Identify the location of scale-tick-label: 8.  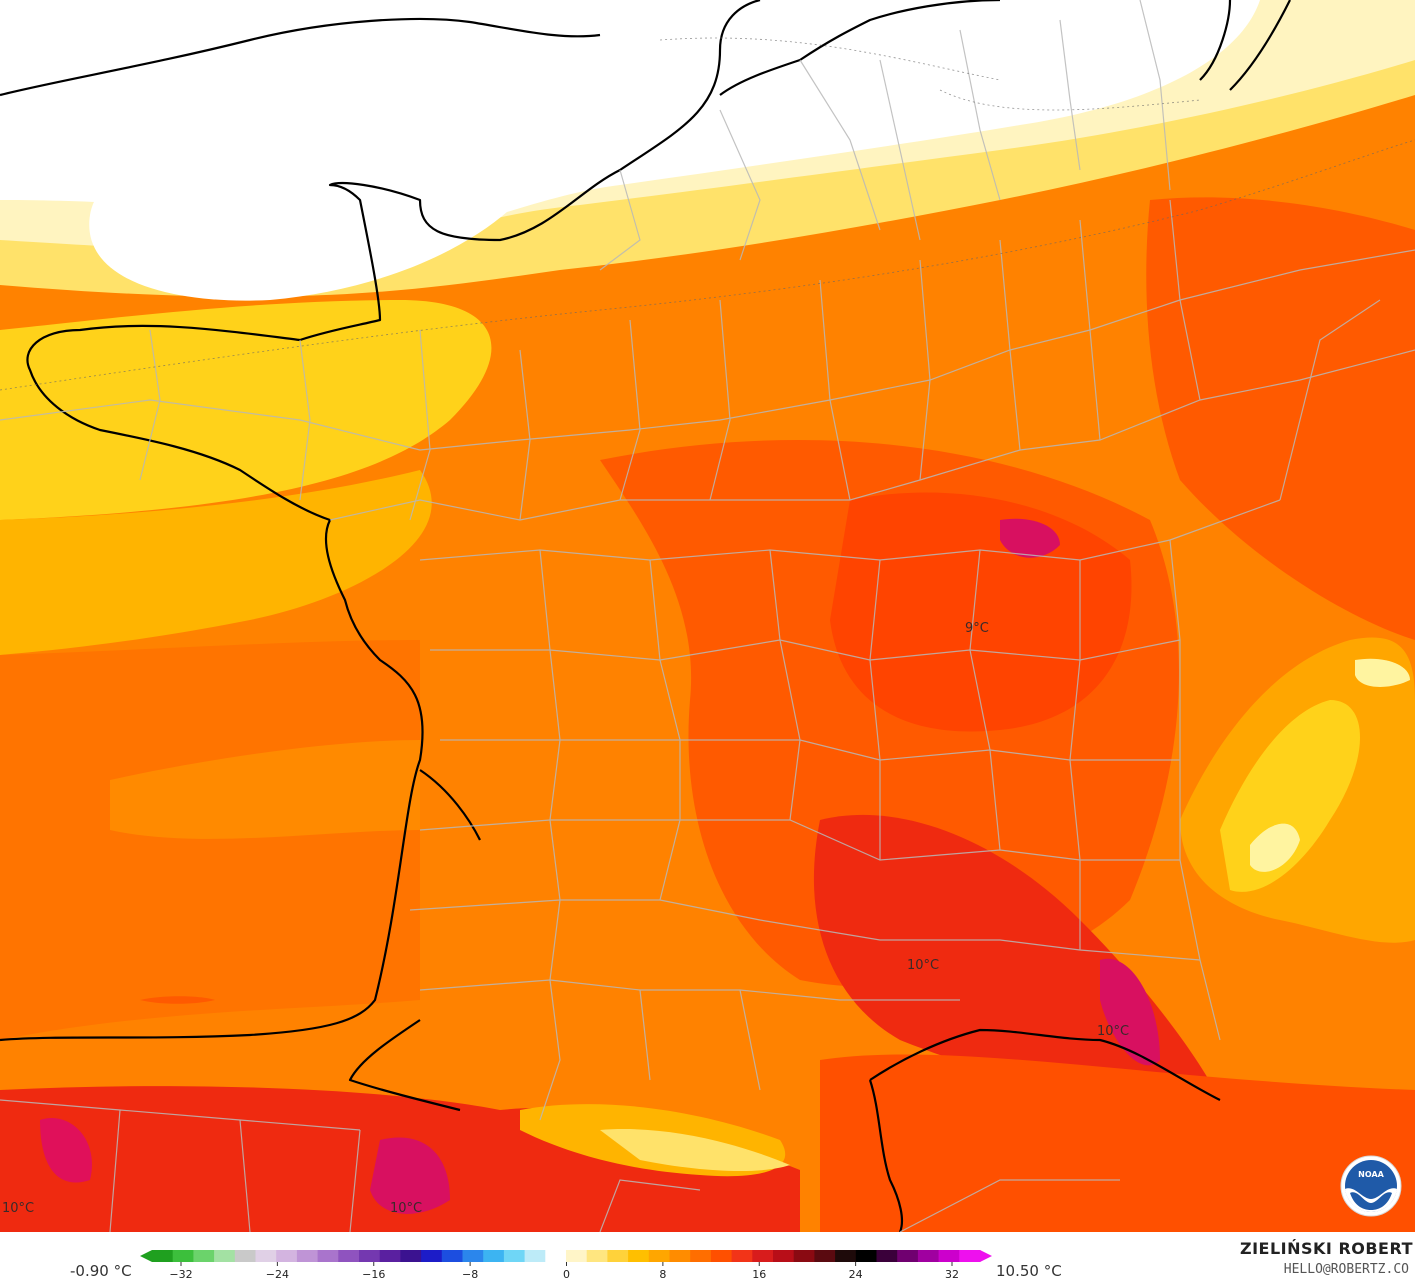
(662, 1274).